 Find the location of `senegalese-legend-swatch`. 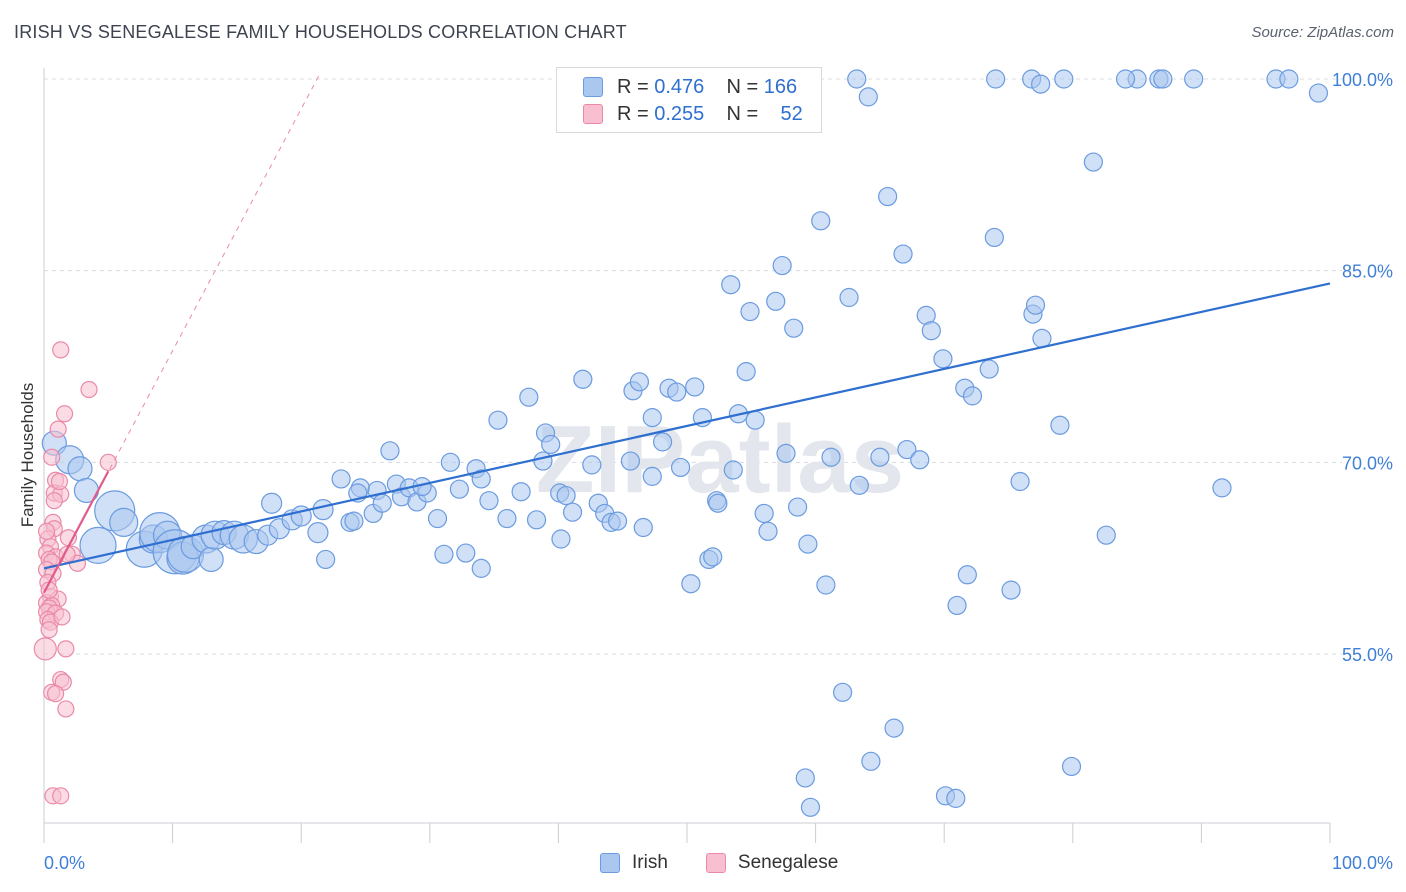

senegalese-legend-swatch is located at coordinates (715, 863).